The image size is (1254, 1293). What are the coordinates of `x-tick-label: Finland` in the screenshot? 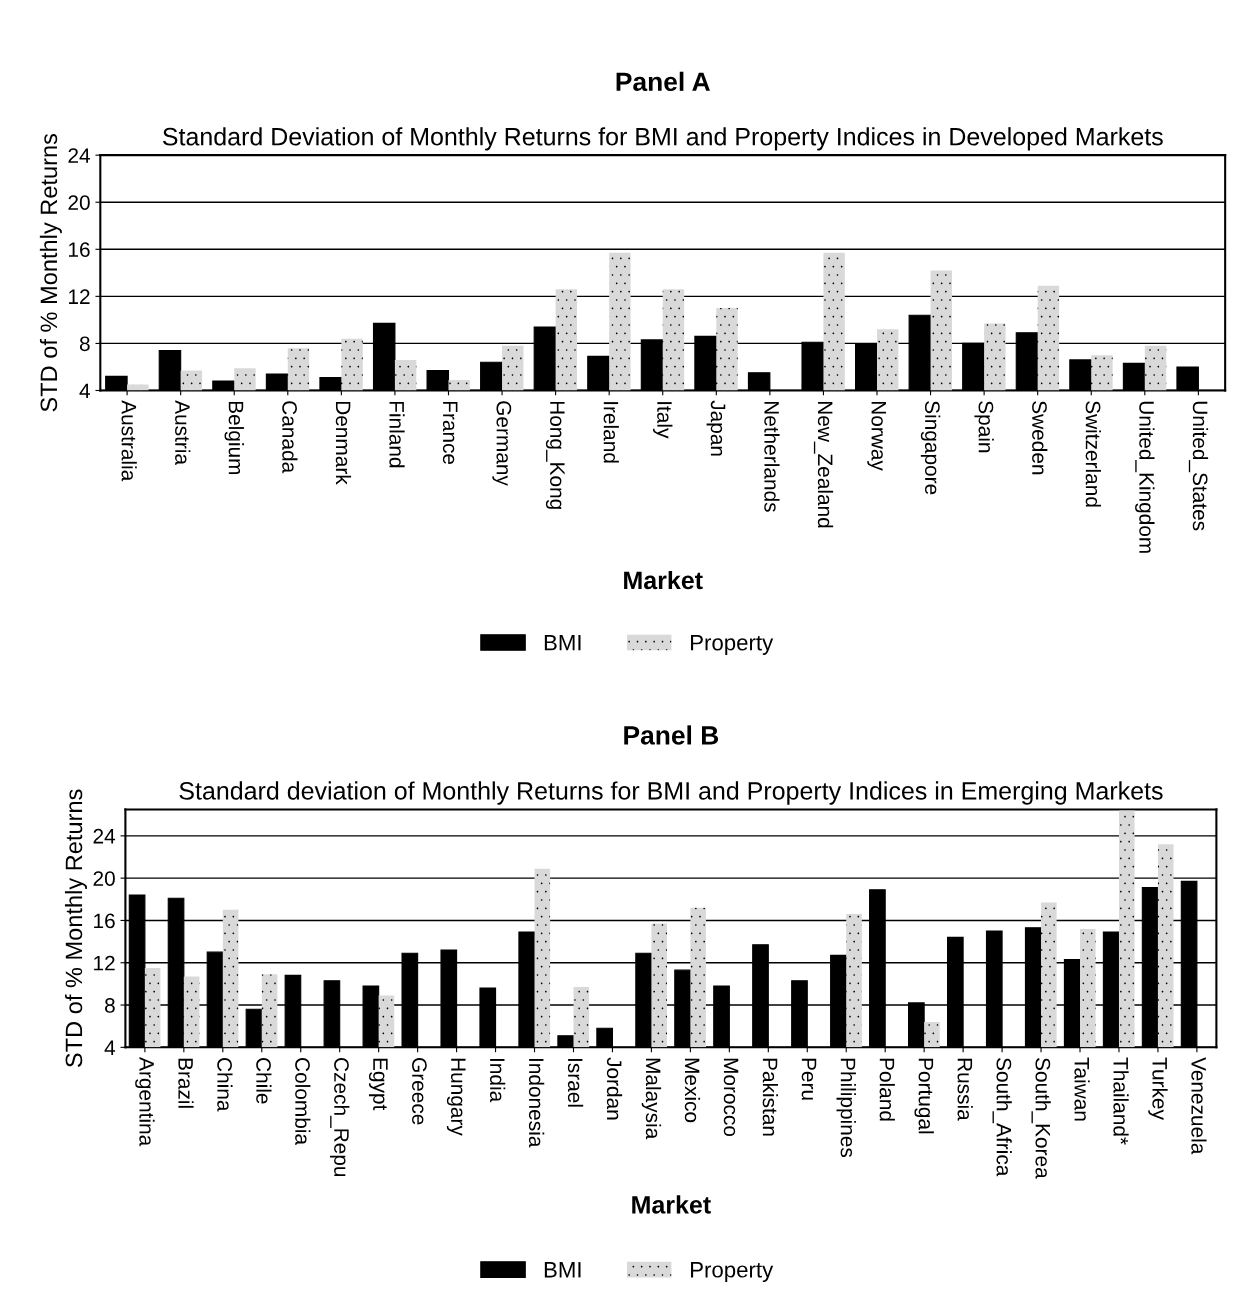 It's located at (397, 434).